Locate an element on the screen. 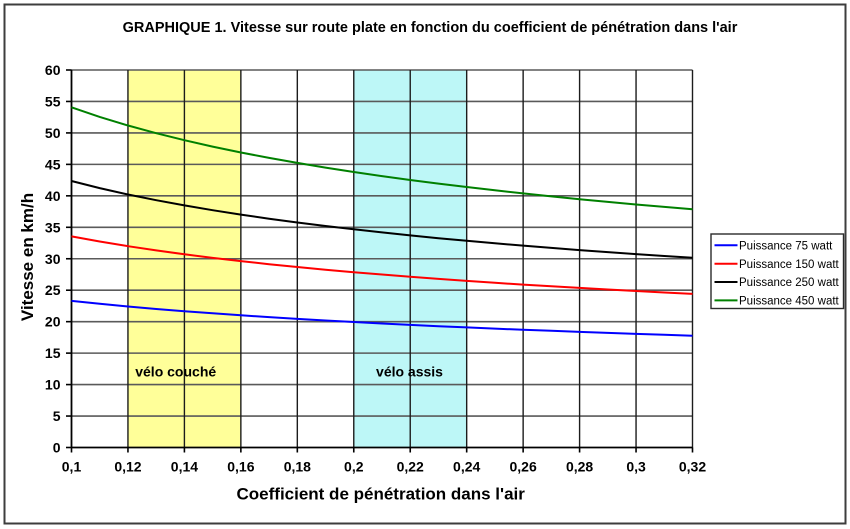 The height and width of the screenshot is (529, 850). svg-text: Puissance 250 watt is located at coordinates (789, 283).